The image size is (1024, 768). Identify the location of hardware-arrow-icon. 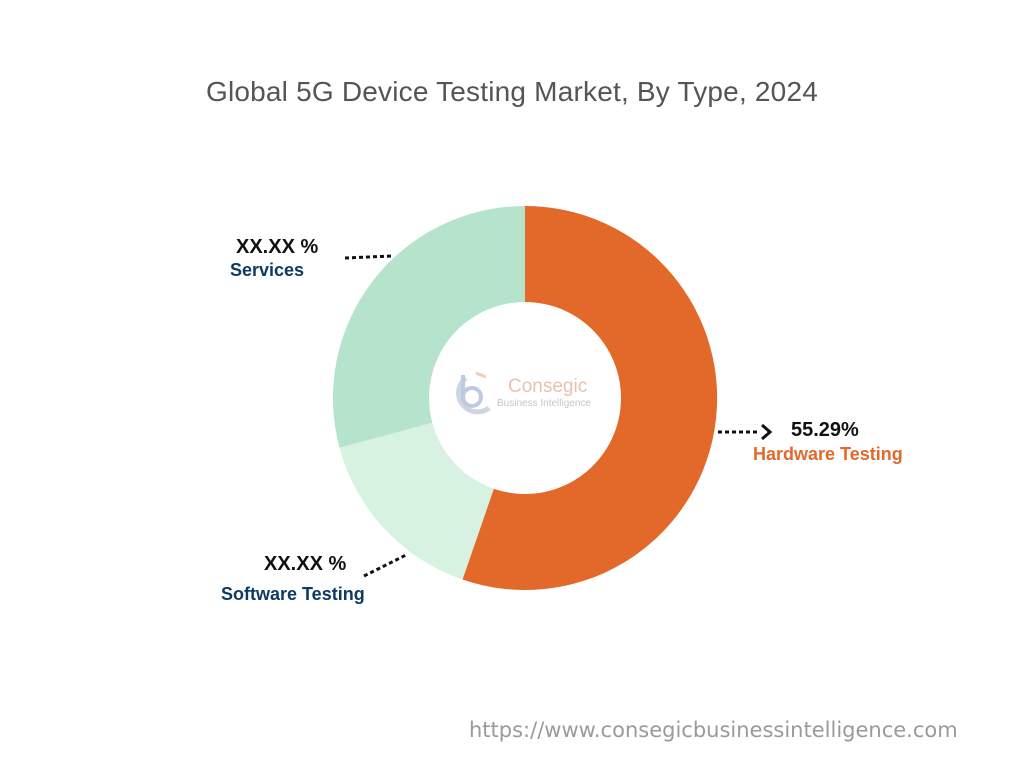
(767, 432).